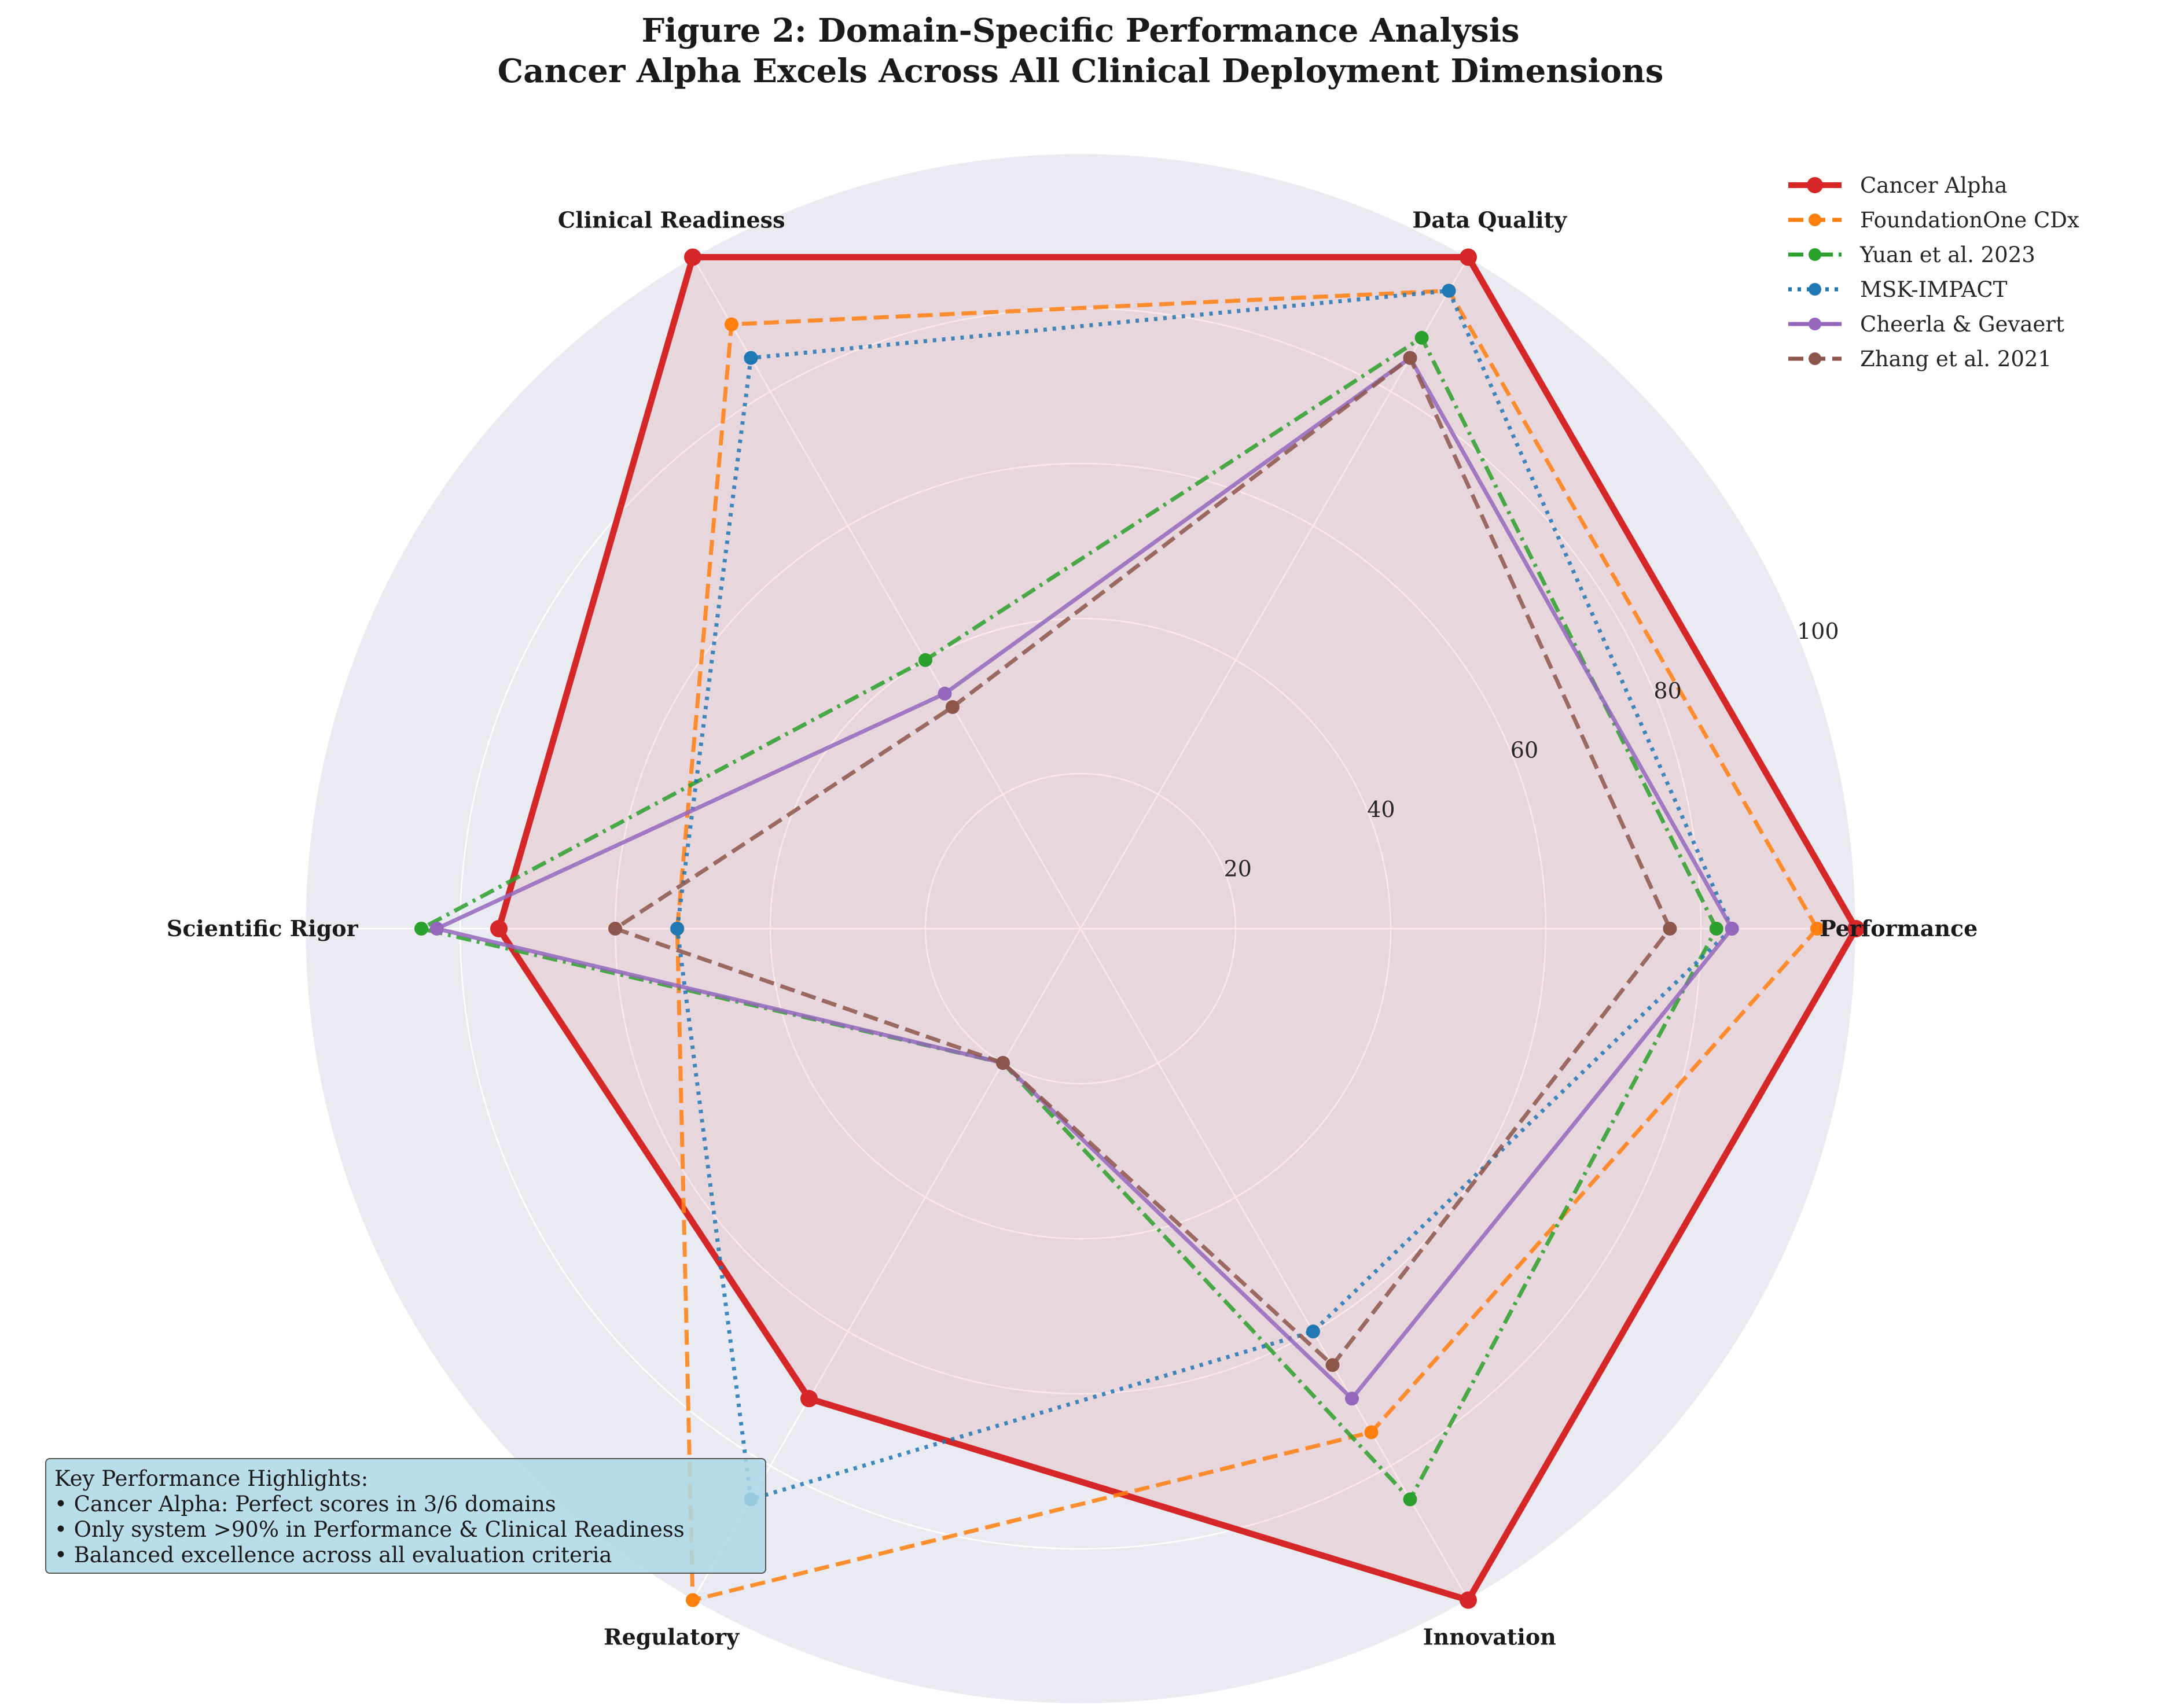 The width and height of the screenshot is (2161, 1708). I want to click on tick-labels: 20 40 60 80 100, so click(1531, 750).